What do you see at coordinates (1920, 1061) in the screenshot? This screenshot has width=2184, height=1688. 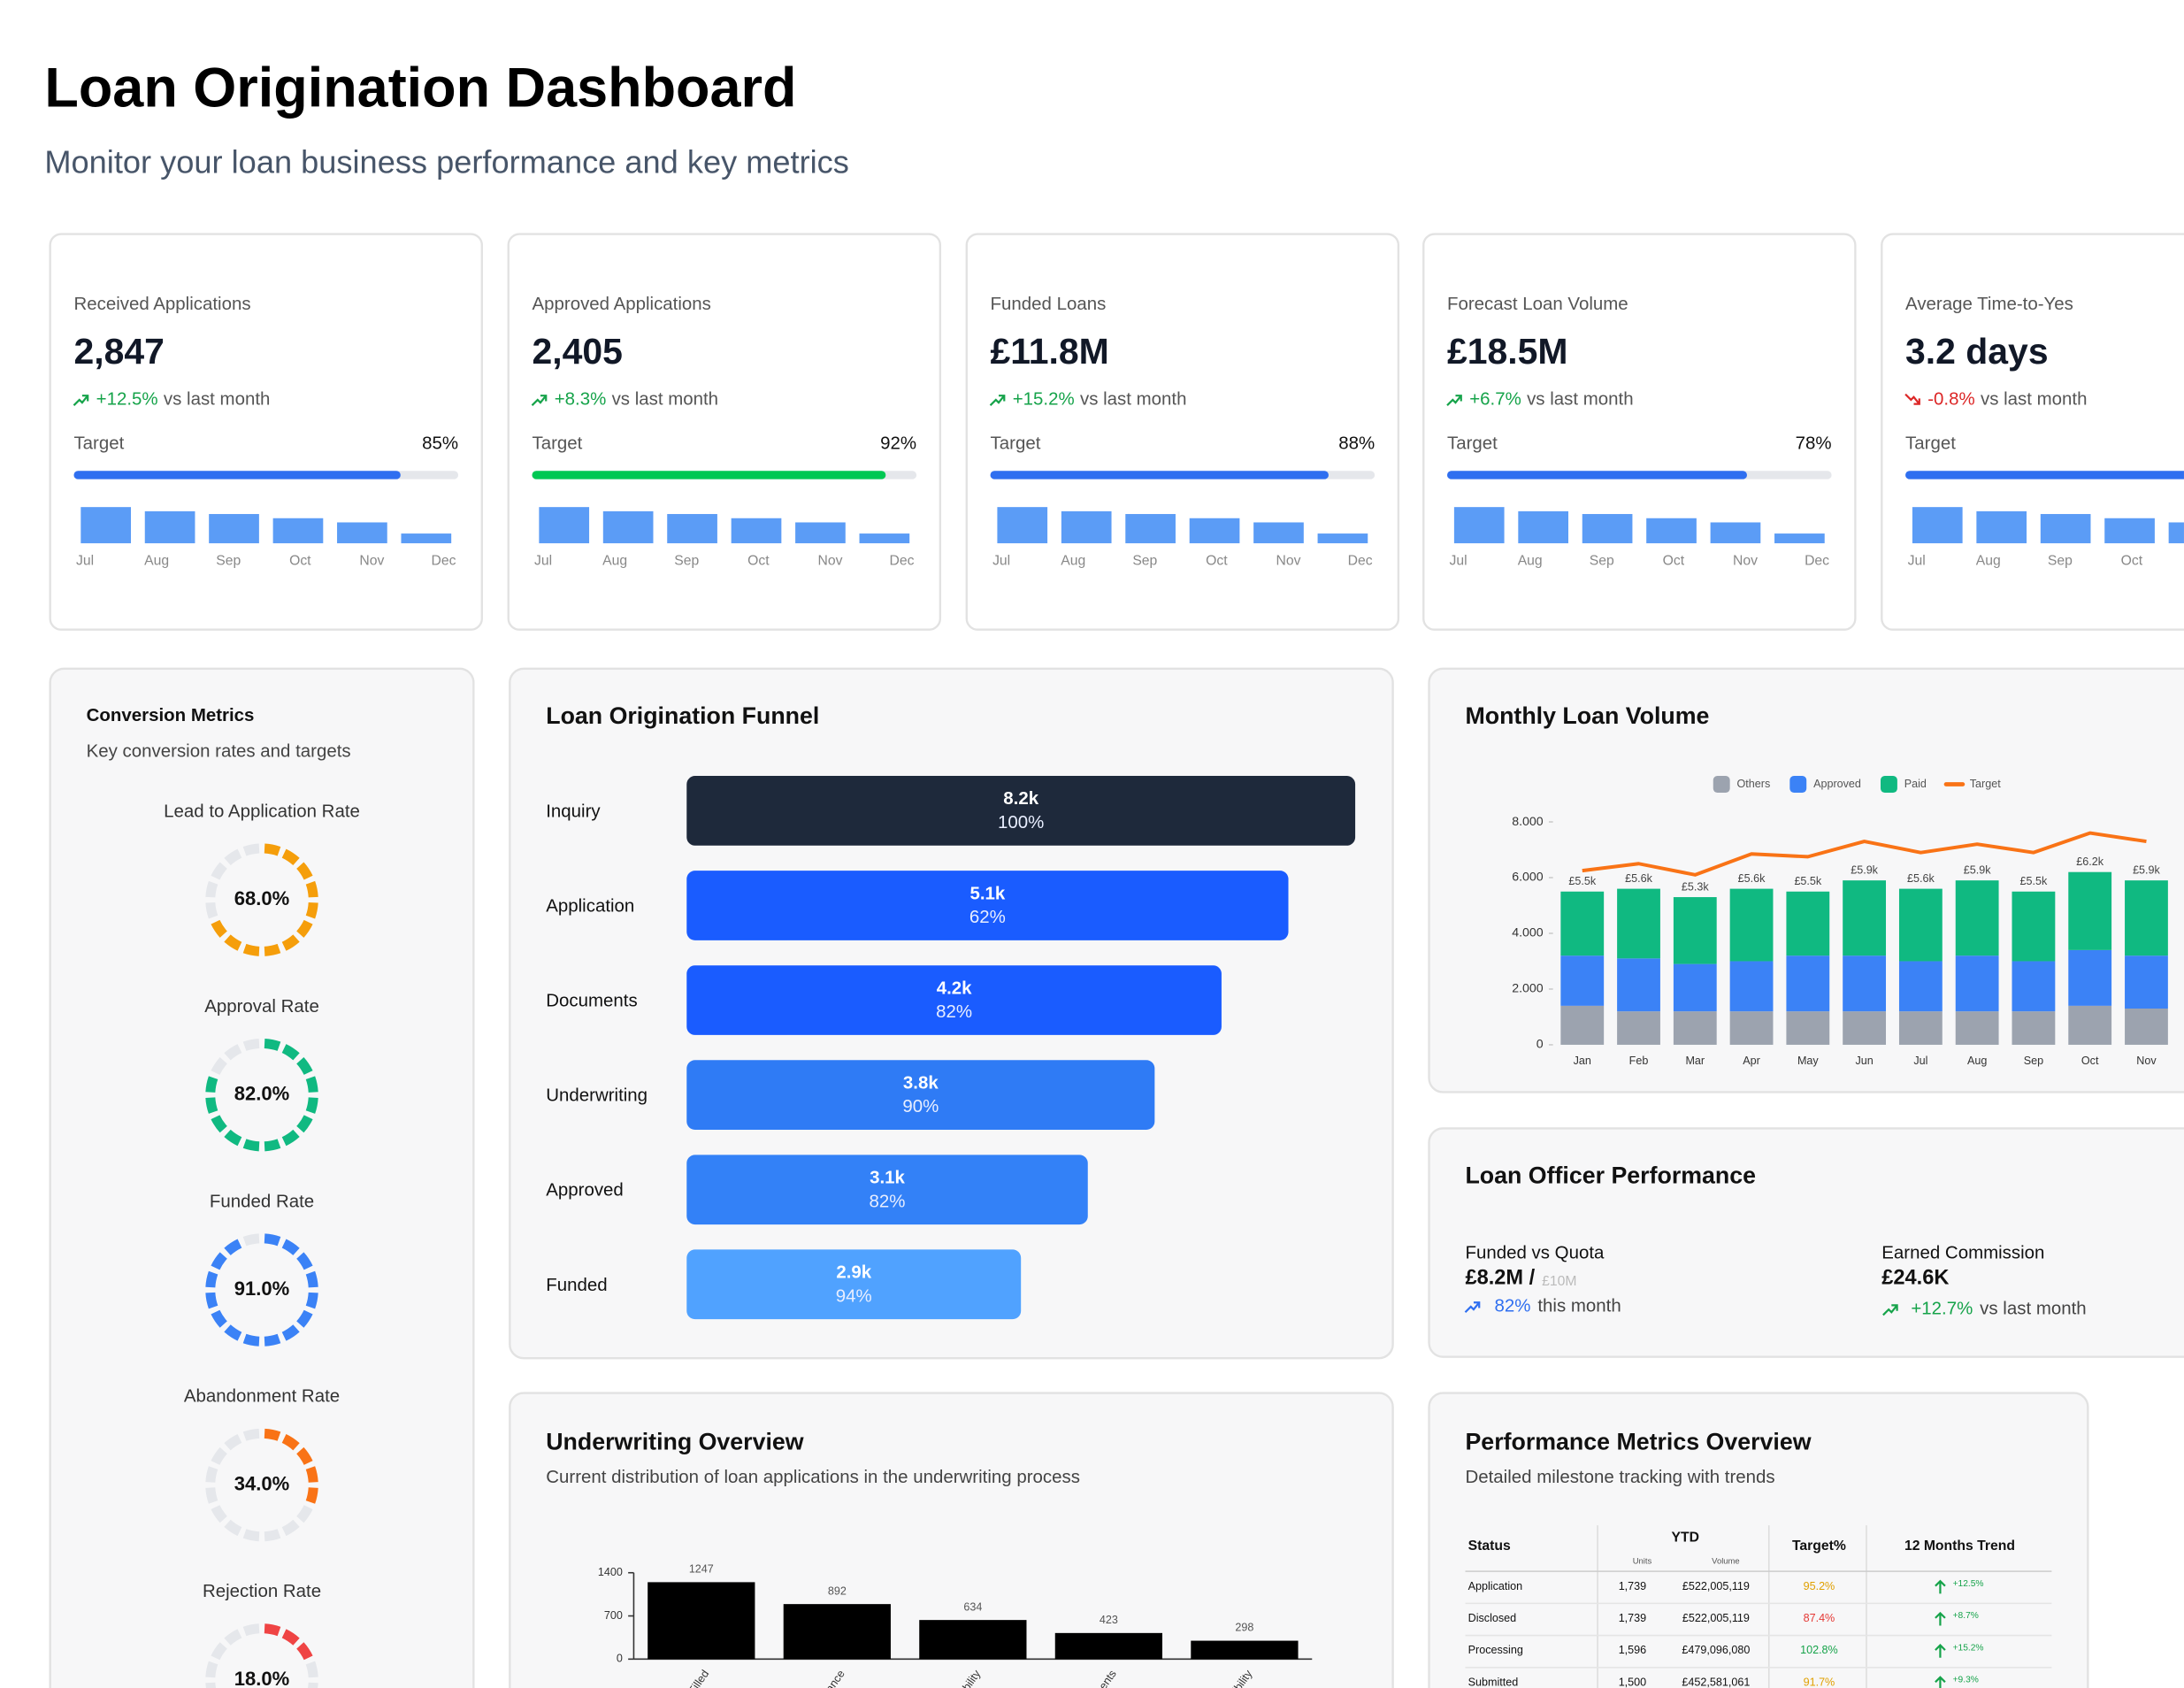 I see `x-tick-label: Jul` at bounding box center [1920, 1061].